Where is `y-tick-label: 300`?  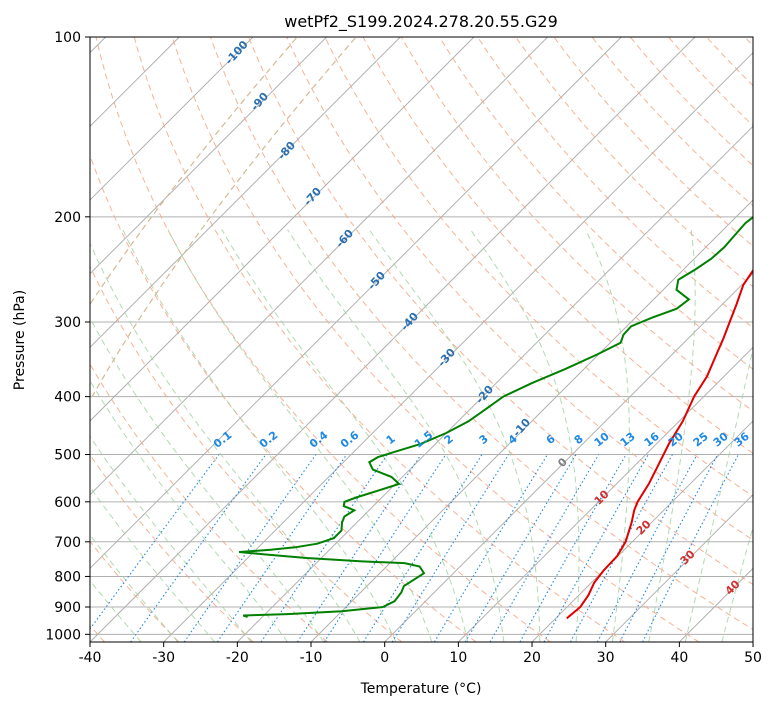
y-tick-label: 300 is located at coordinates (67, 323).